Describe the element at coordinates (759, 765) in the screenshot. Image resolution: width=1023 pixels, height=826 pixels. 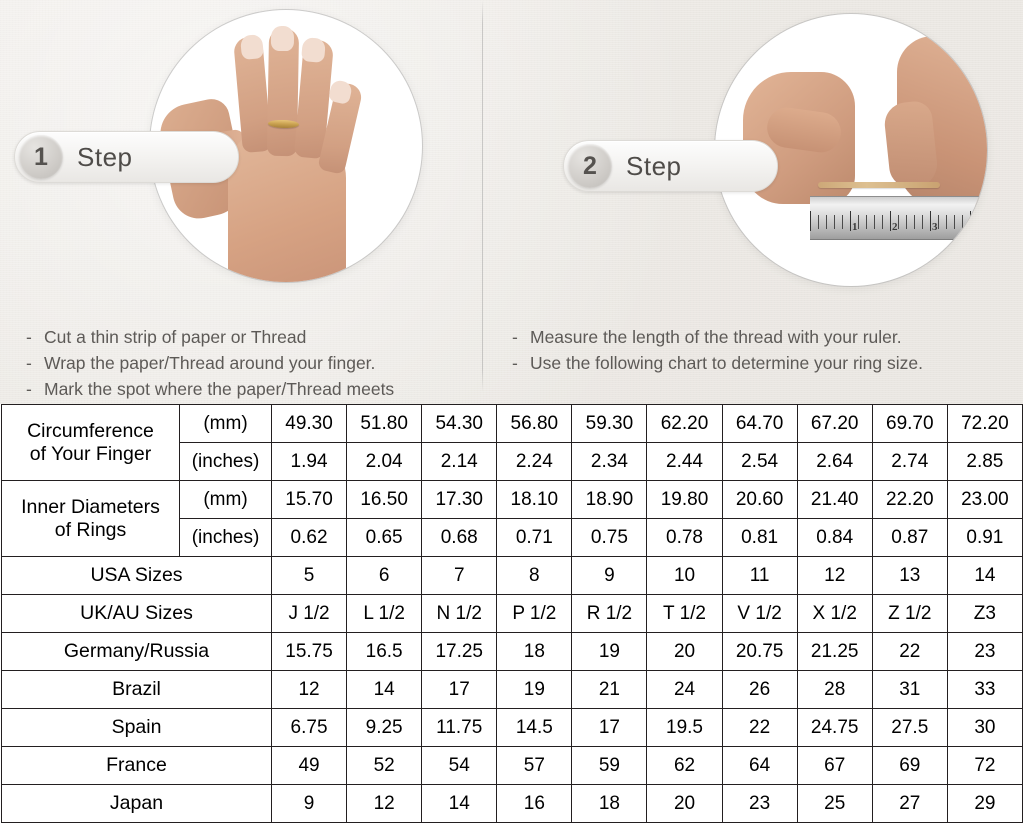
I see `data-cell: 64` at that location.